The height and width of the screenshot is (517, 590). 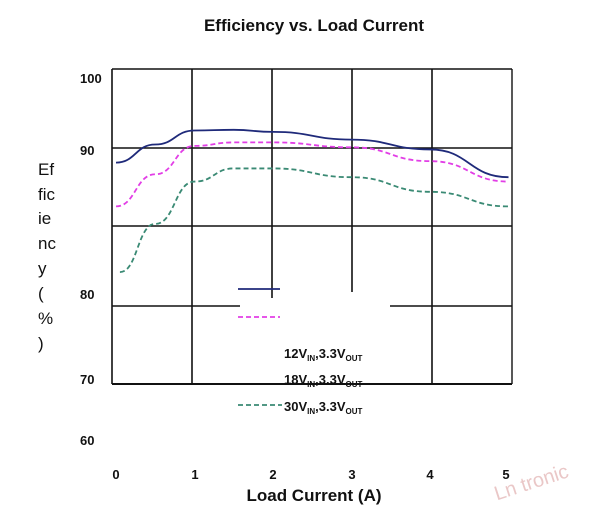 What do you see at coordinates (47, 243) in the screenshot?
I see `y-axis-label-line: nc` at bounding box center [47, 243].